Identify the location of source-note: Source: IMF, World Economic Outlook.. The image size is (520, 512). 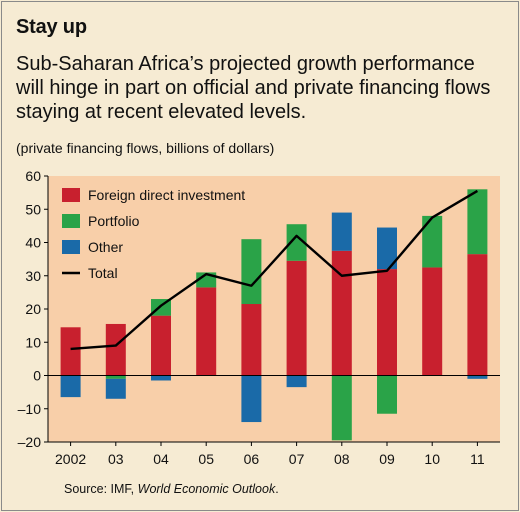
(171, 489).